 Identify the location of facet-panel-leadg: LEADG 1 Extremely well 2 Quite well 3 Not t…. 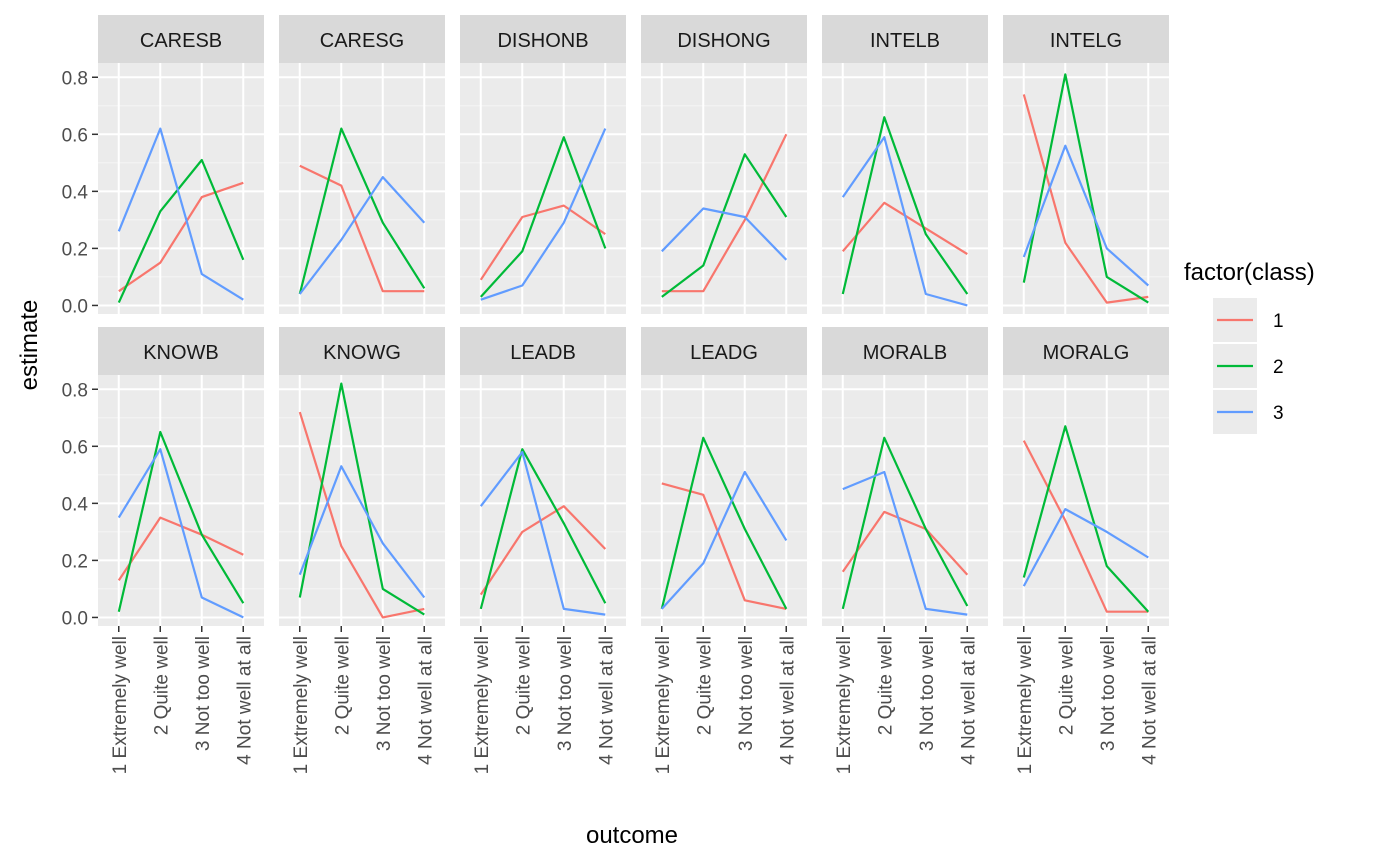
(724, 550).